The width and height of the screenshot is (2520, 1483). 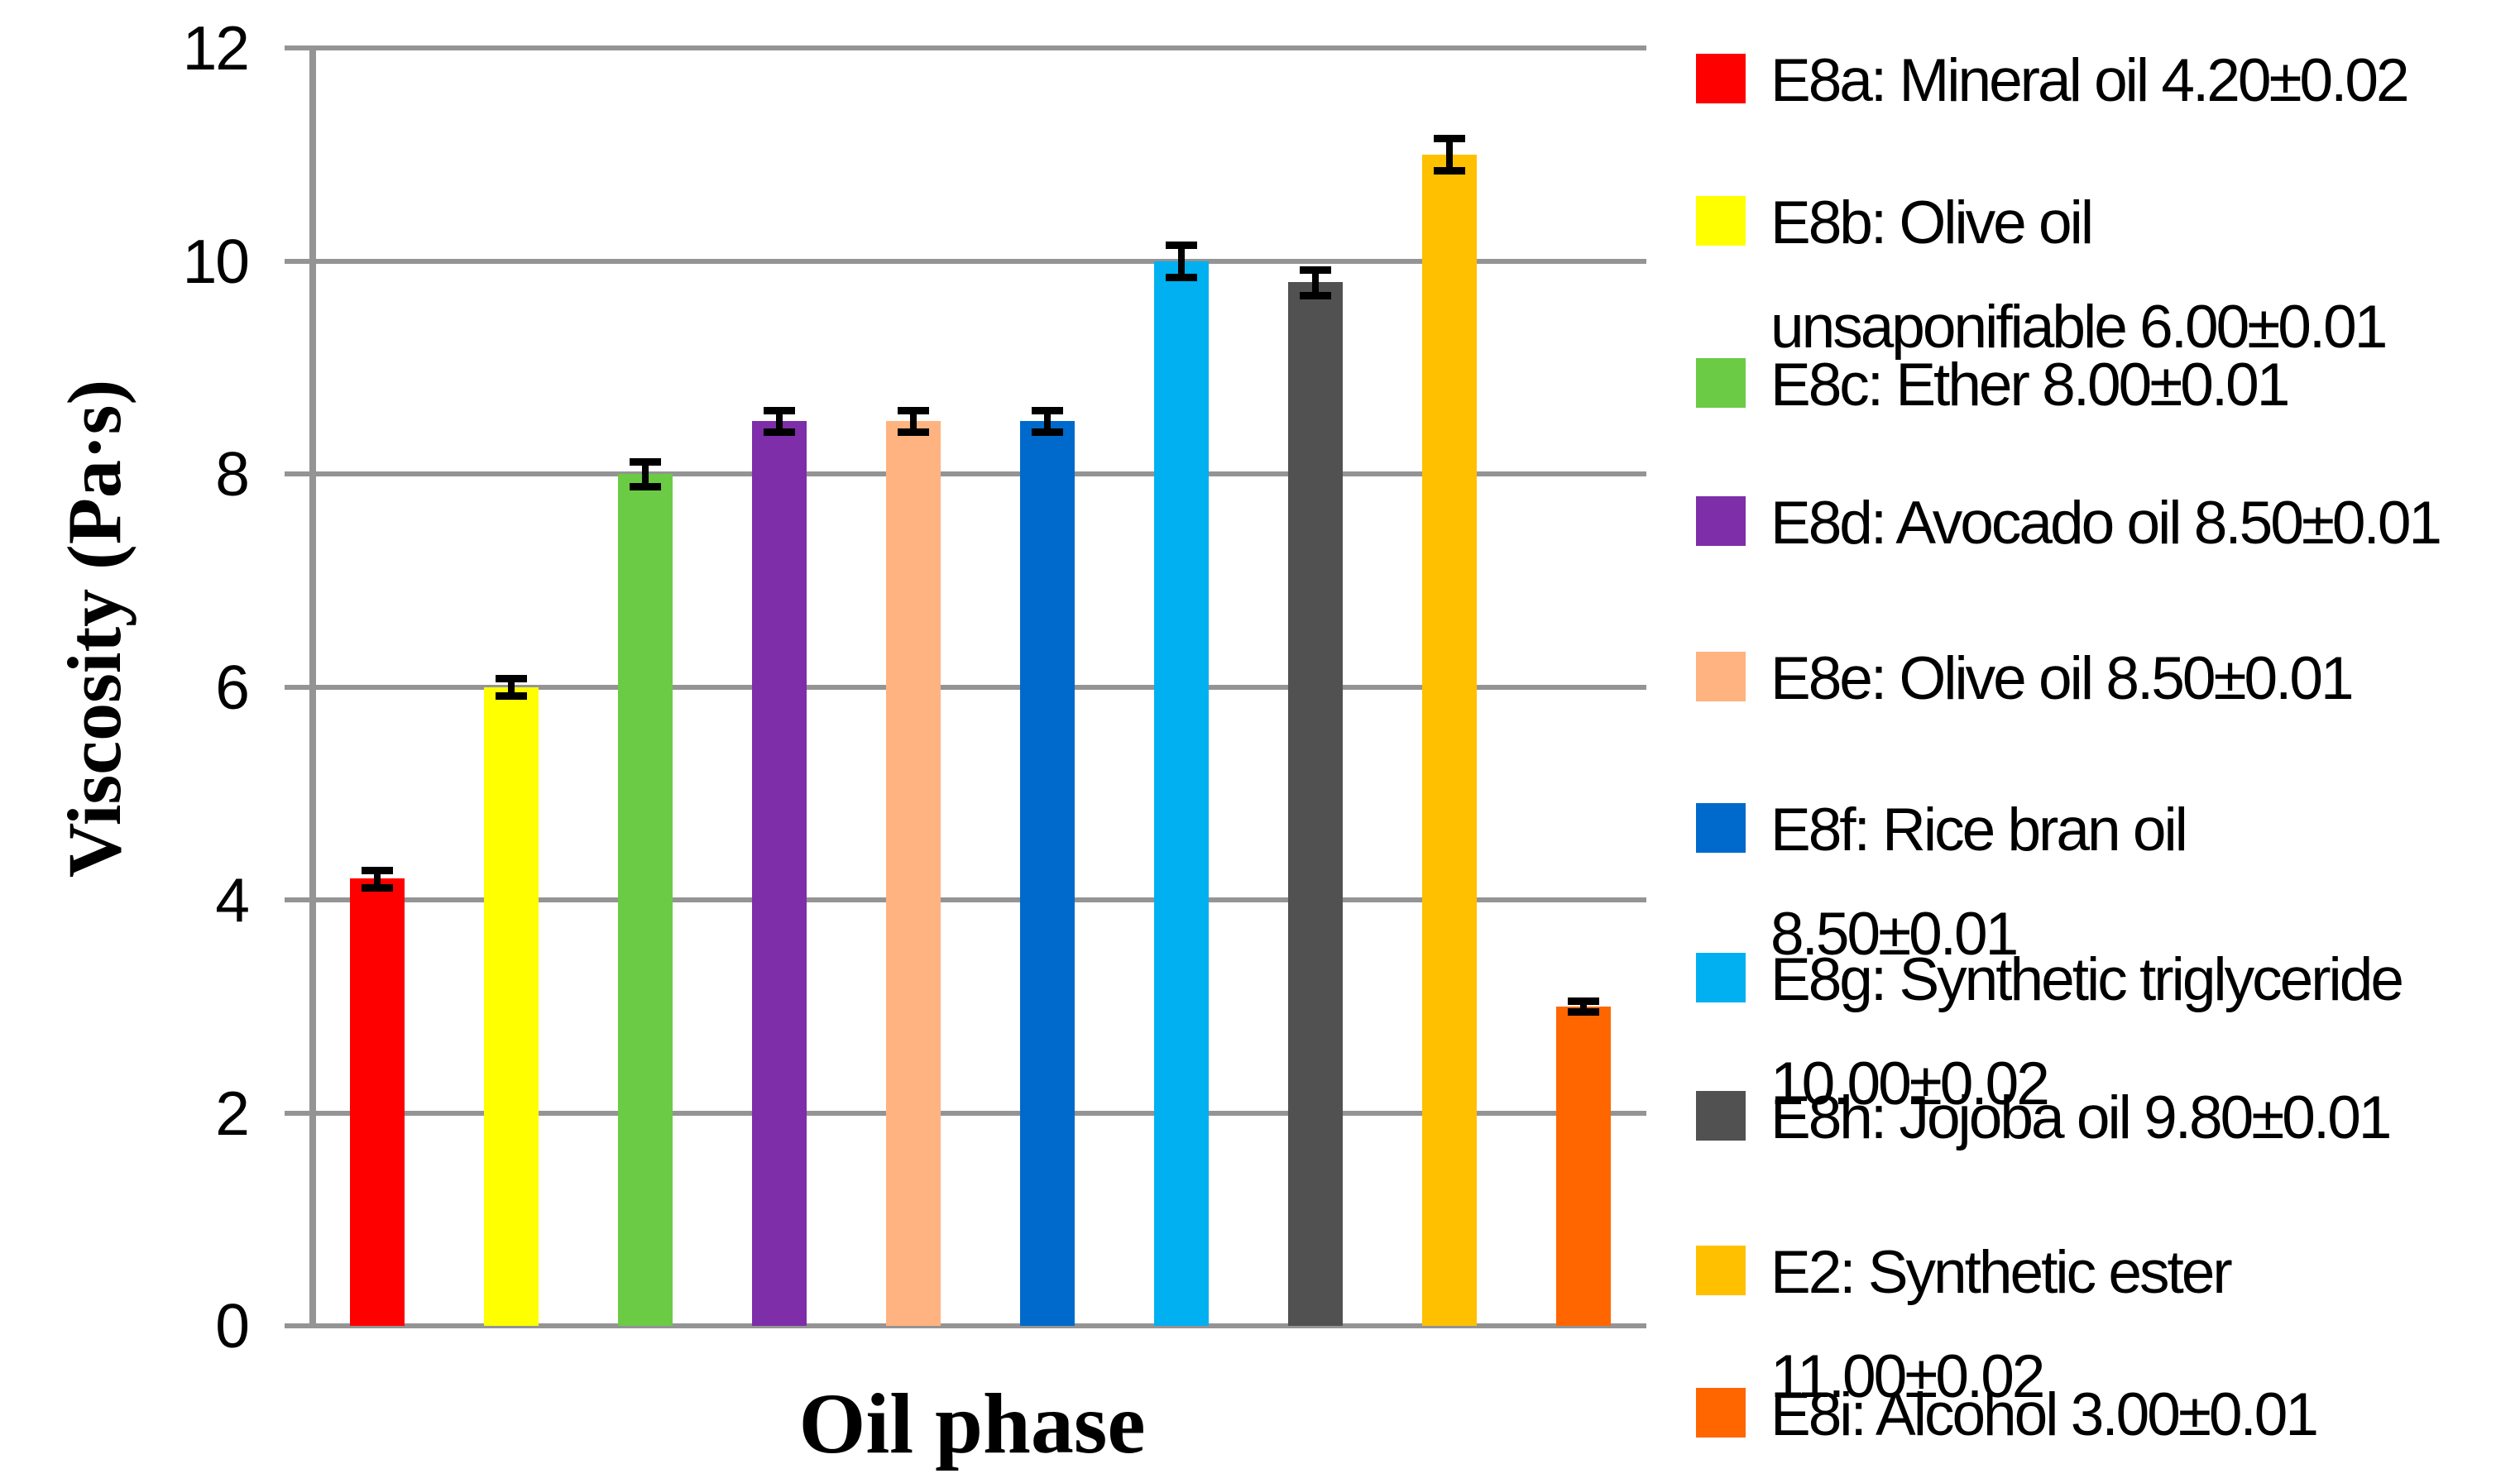 What do you see at coordinates (1907, 1376) in the screenshot?
I see `legend-label-E2-line2: 11.00±0.02` at bounding box center [1907, 1376].